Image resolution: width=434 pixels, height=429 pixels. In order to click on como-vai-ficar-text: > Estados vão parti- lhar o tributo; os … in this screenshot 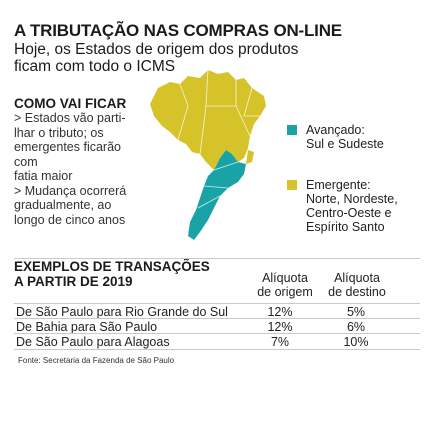, I will do `click(70, 169)`.